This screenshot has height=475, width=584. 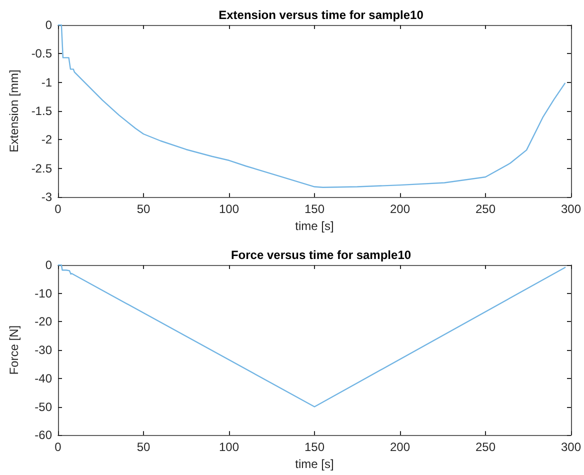 What do you see at coordinates (43, 378) in the screenshot?
I see `y-tick-label: -40` at bounding box center [43, 378].